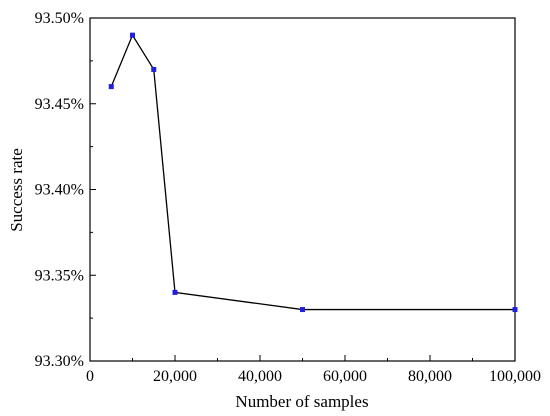 This screenshot has height=416, width=550. Describe the element at coordinates (59, 275) in the screenshot. I see `y-tick-label: 93.35%` at that location.